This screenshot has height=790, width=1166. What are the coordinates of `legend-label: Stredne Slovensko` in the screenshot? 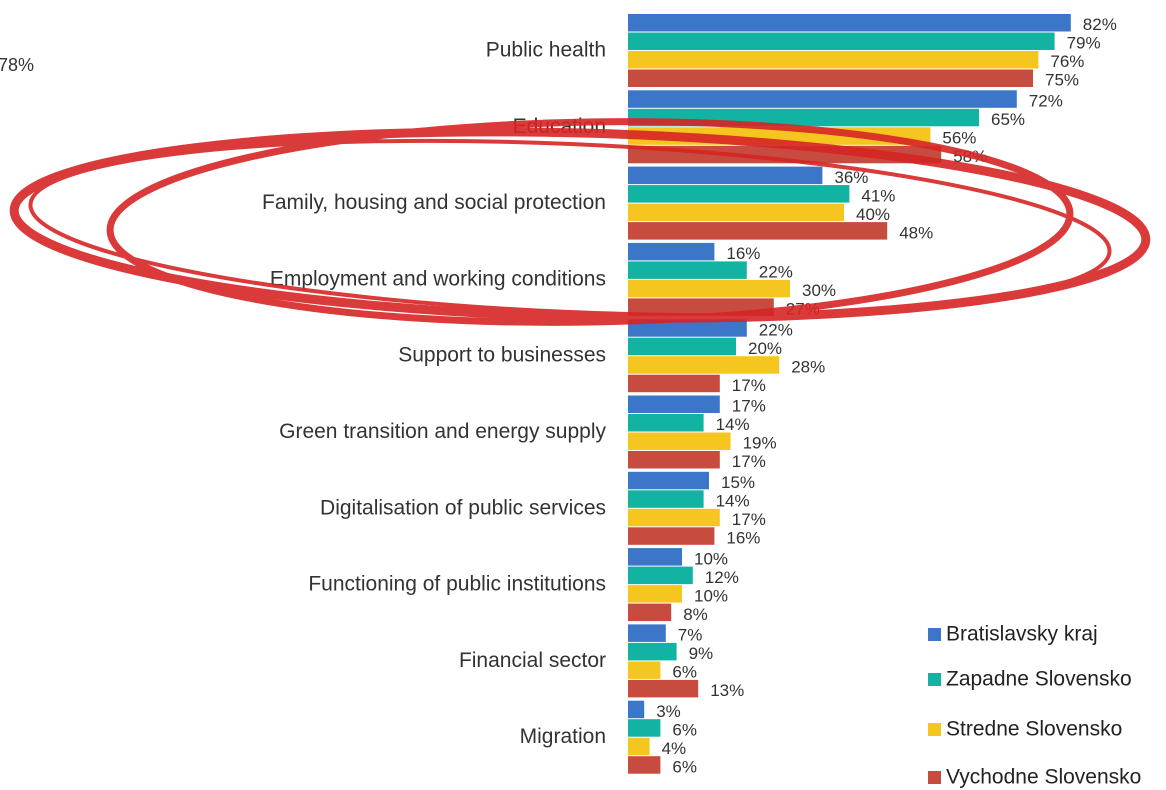 It's located at (1034, 729).